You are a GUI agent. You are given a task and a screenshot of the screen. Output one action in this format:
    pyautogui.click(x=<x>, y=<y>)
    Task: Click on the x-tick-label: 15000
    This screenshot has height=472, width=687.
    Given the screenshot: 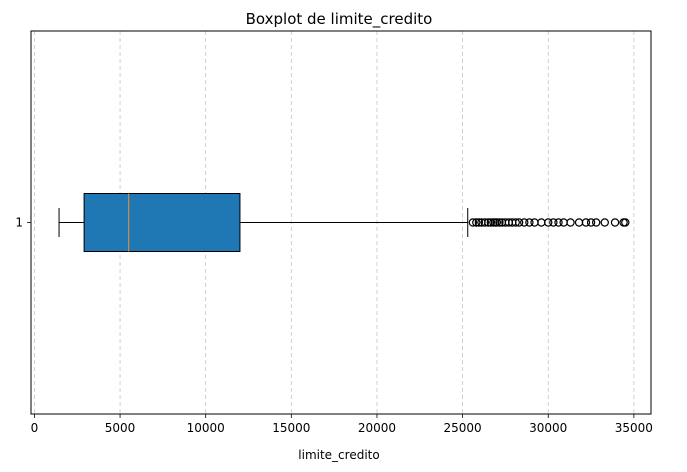 What is the action you would take?
    pyautogui.click(x=291, y=428)
    